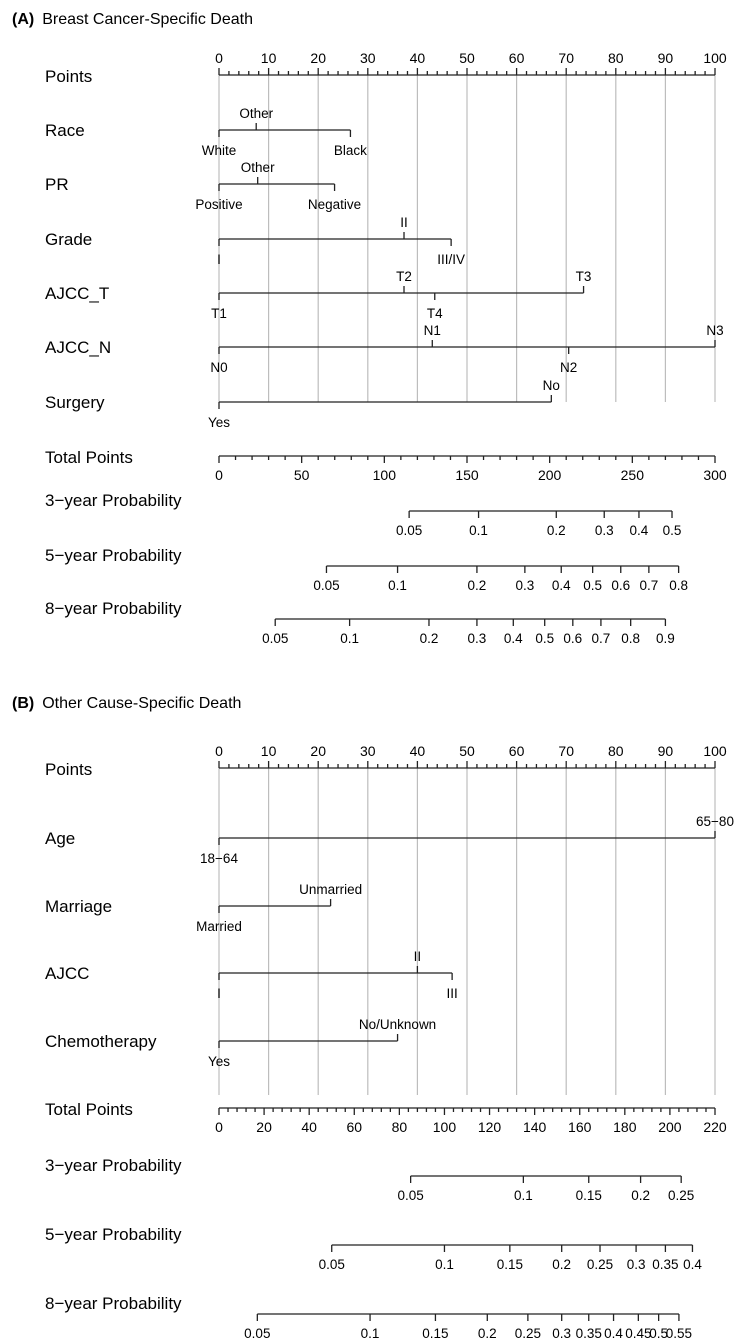 This screenshot has width=739, height=1341. I want to click on total-tick-label: 220, so click(715, 1127).